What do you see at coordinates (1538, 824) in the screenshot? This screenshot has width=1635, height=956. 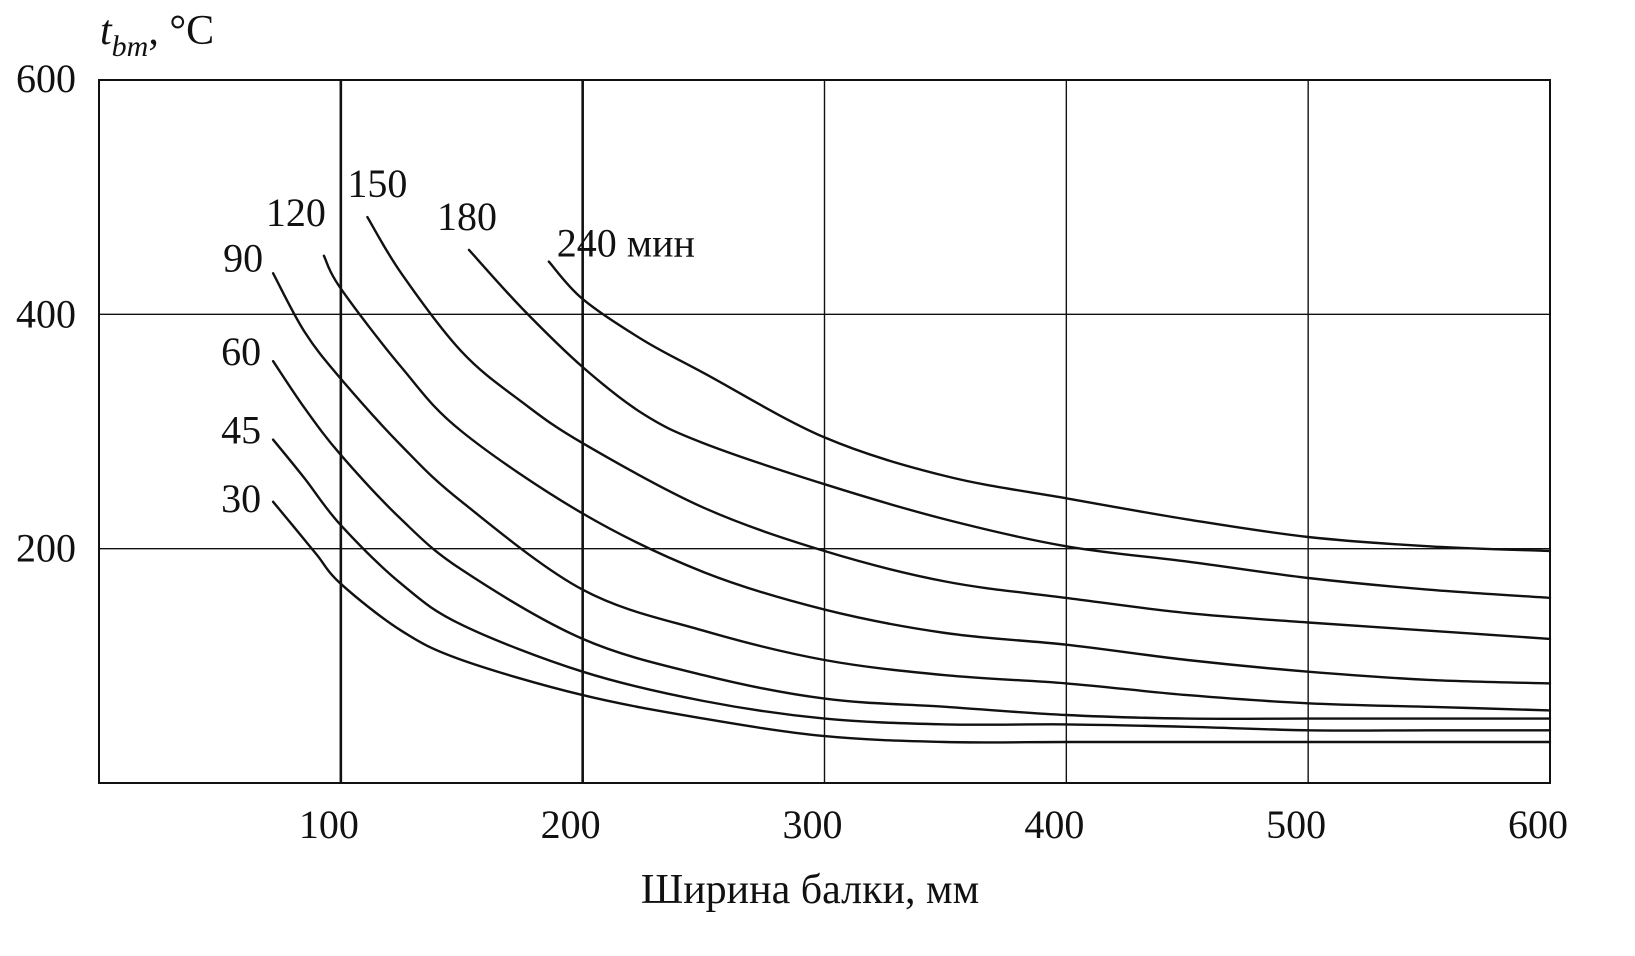 I see `x-tick-label: 600` at bounding box center [1538, 824].